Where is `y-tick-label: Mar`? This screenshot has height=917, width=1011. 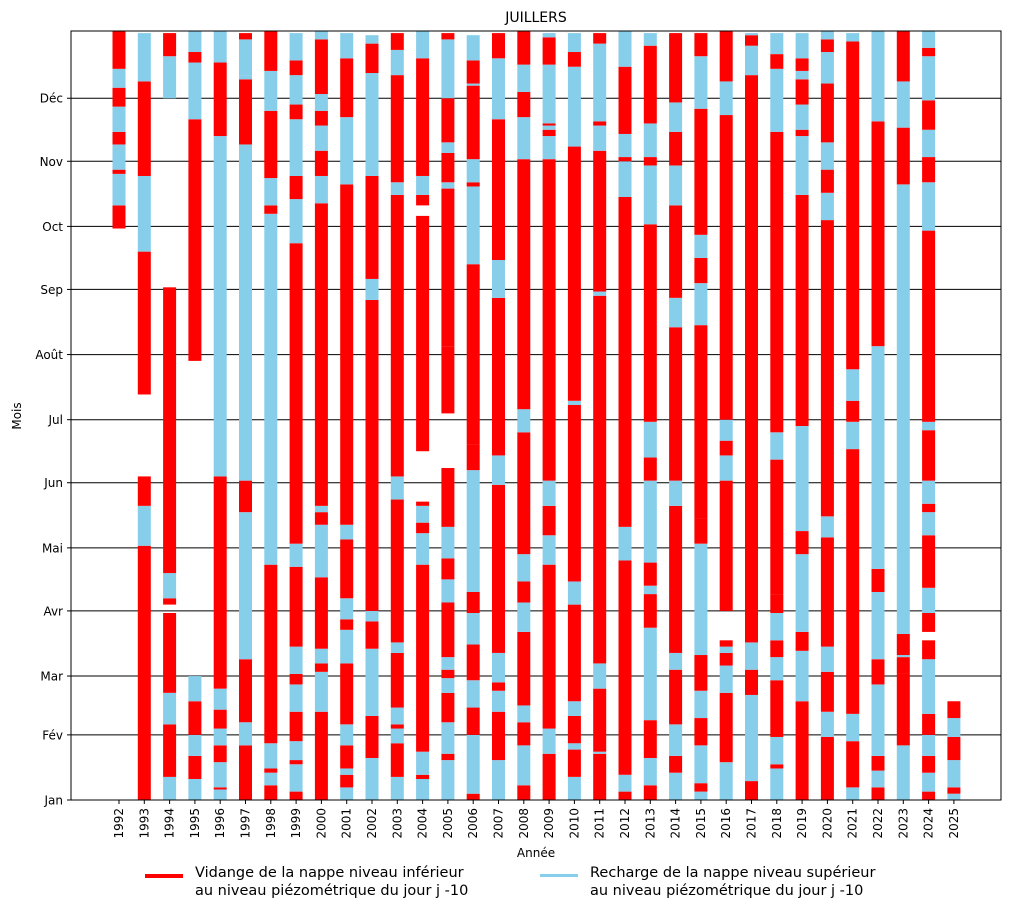
y-tick-label: Mar is located at coordinates (51, 677).